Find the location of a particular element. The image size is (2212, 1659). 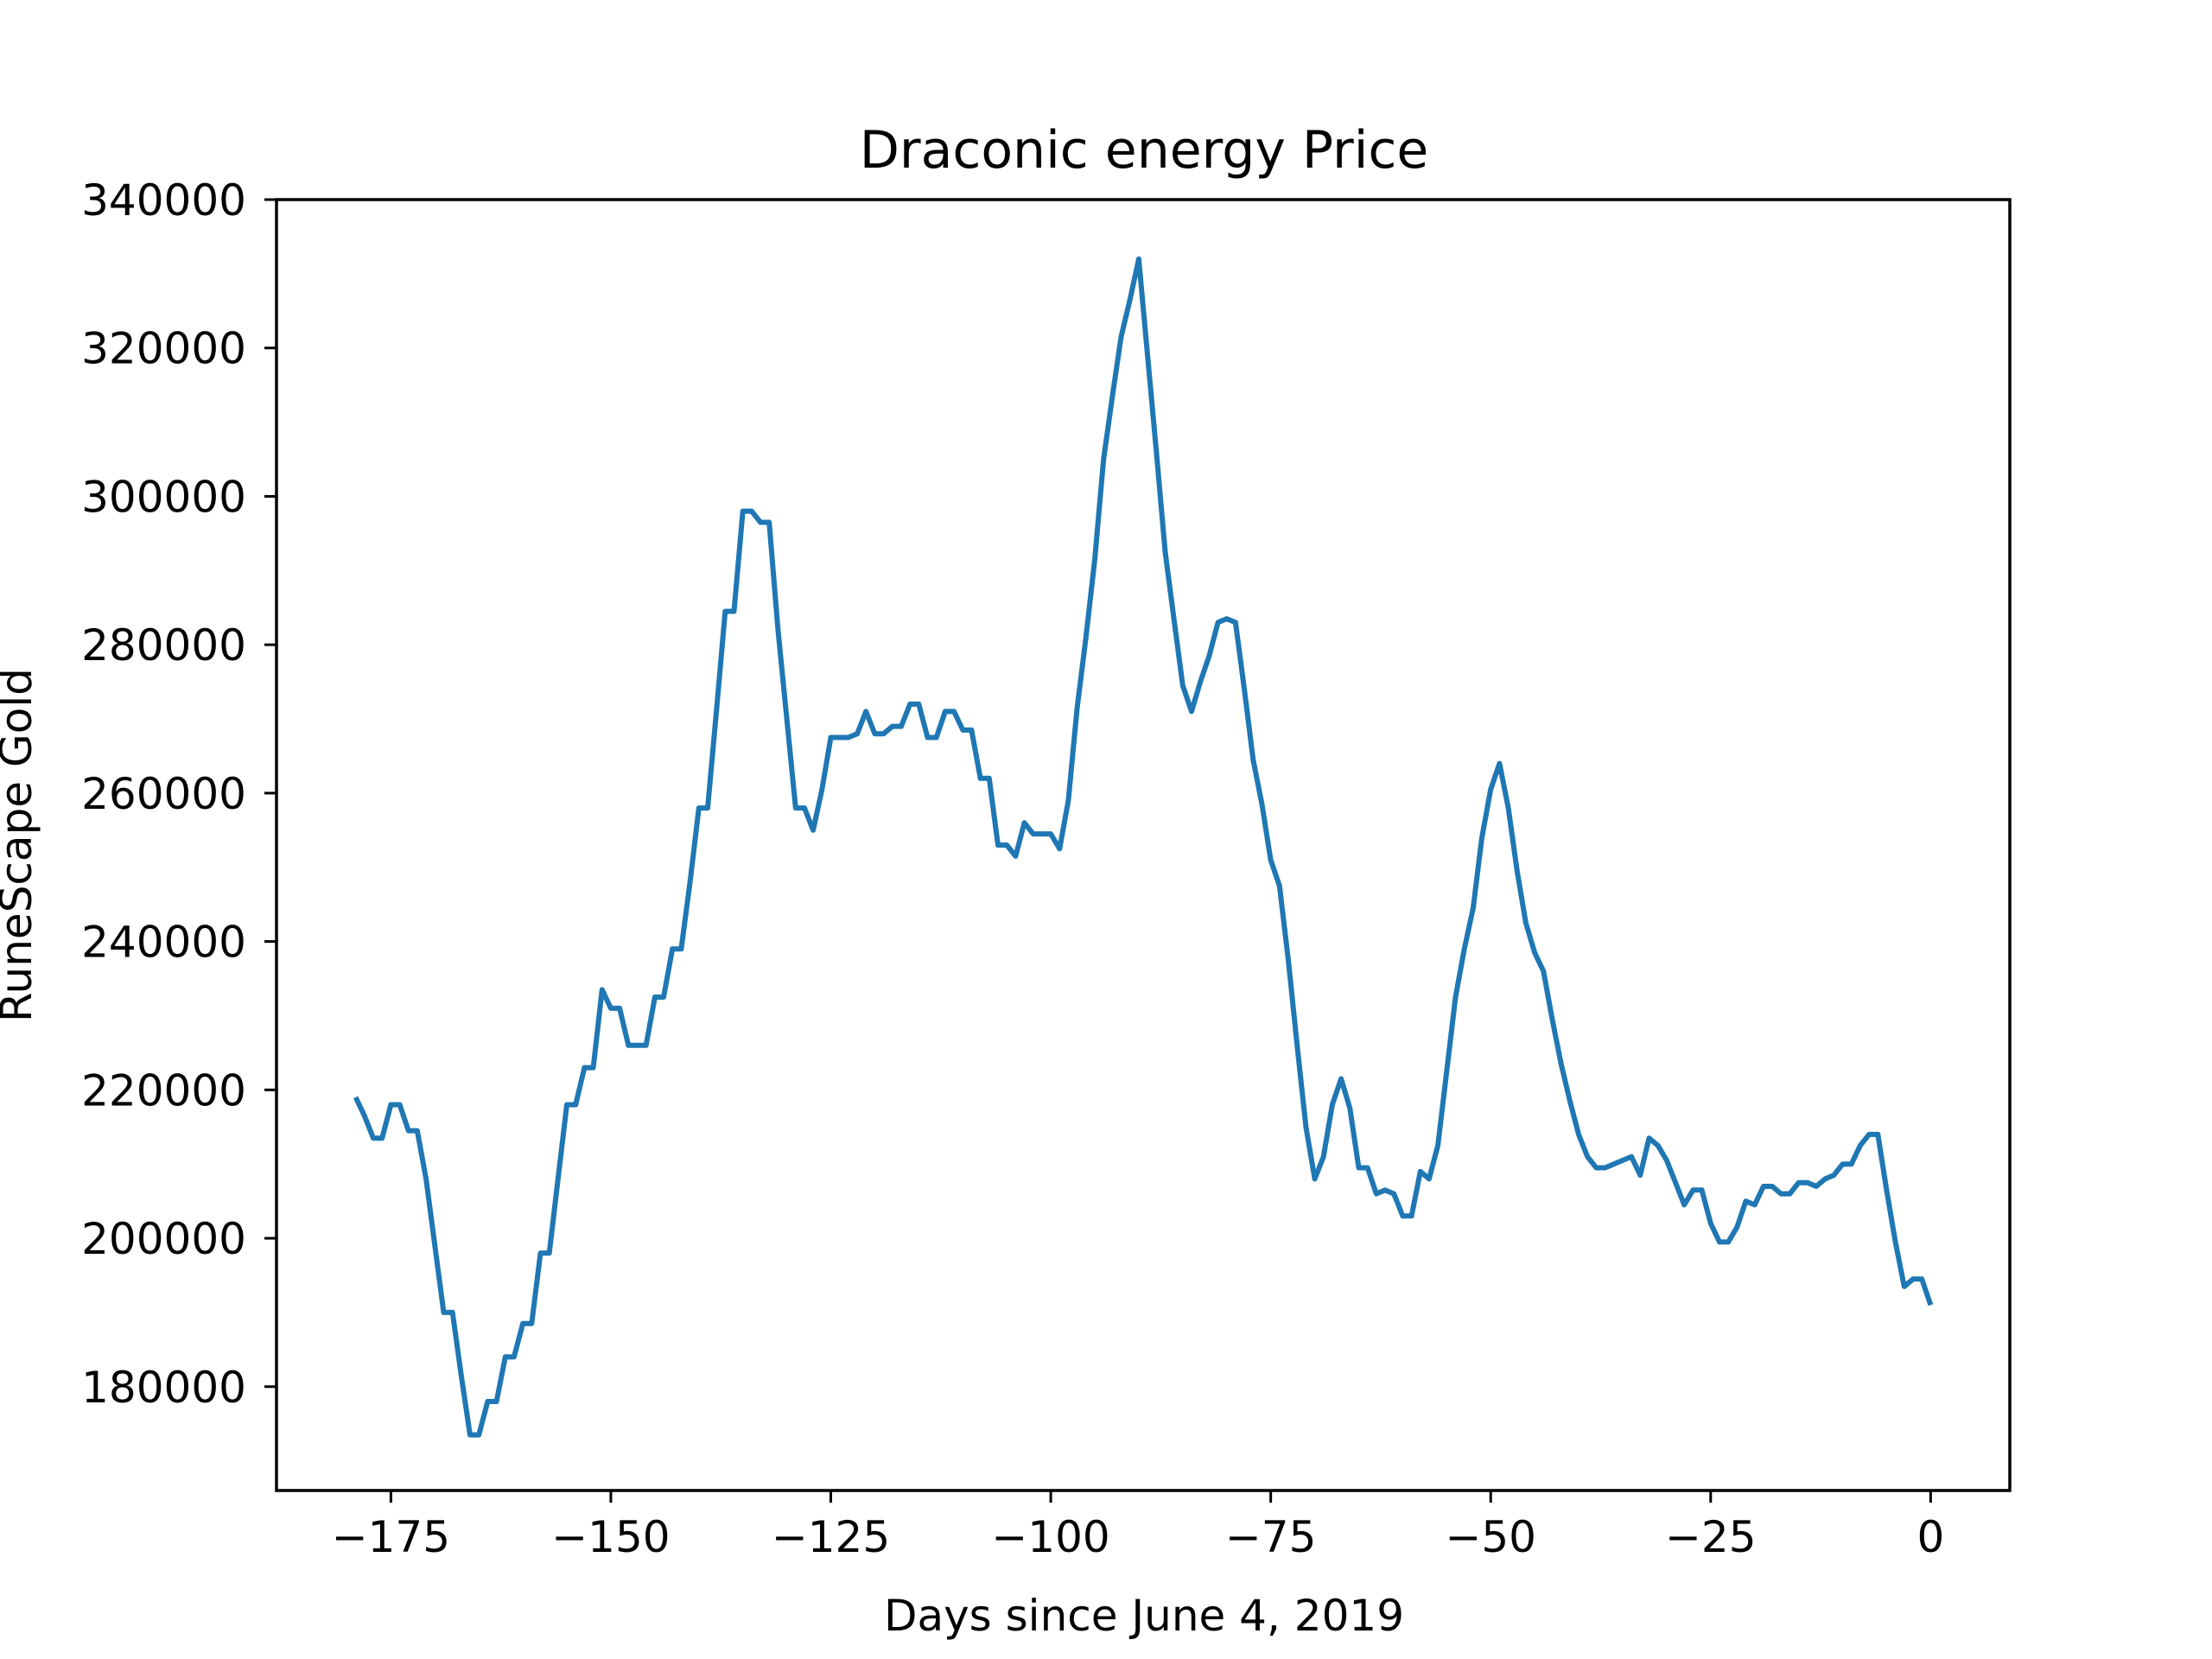

y-tick-label: 300000 is located at coordinates (163, 497).